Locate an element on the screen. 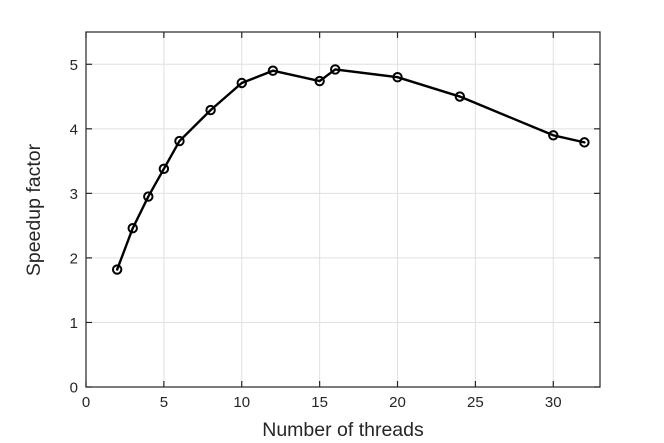 This screenshot has width=664, height=443. y-tick-label: 4 is located at coordinates (74, 129).